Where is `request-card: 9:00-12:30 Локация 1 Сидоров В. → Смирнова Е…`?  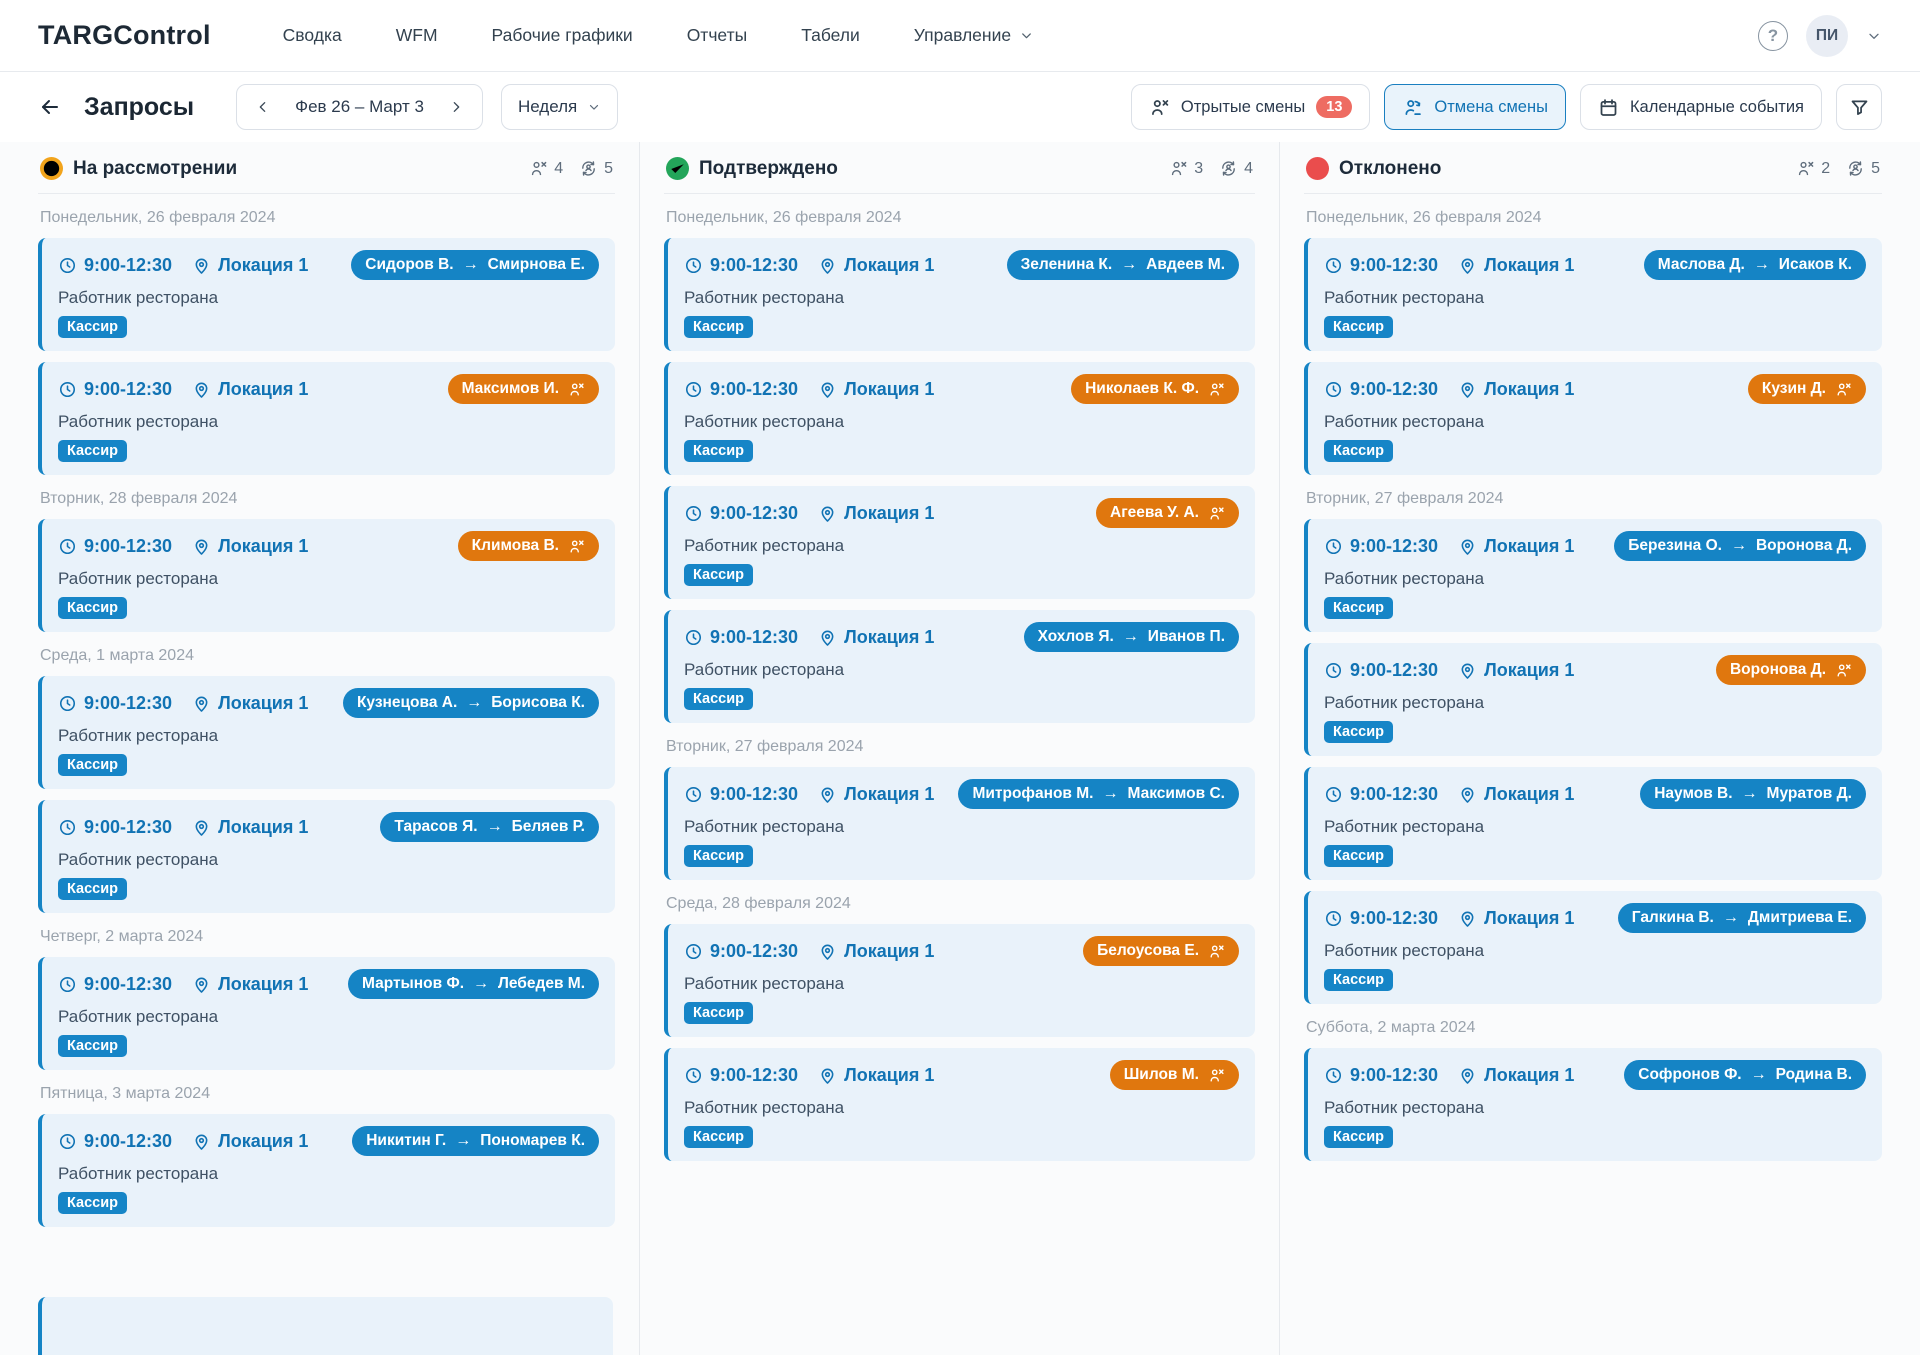 request-card: 9:00-12:30 Локация 1 Сидоров В. → Смирнова Е… is located at coordinates (326, 294).